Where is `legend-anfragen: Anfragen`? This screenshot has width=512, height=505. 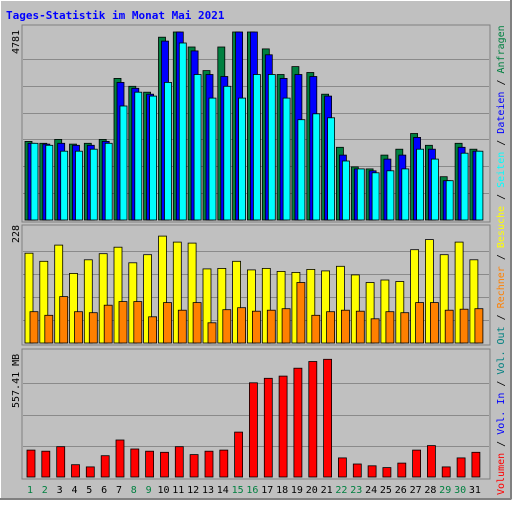
legend-anfragen: Anfragen is located at coordinates (501, 49).